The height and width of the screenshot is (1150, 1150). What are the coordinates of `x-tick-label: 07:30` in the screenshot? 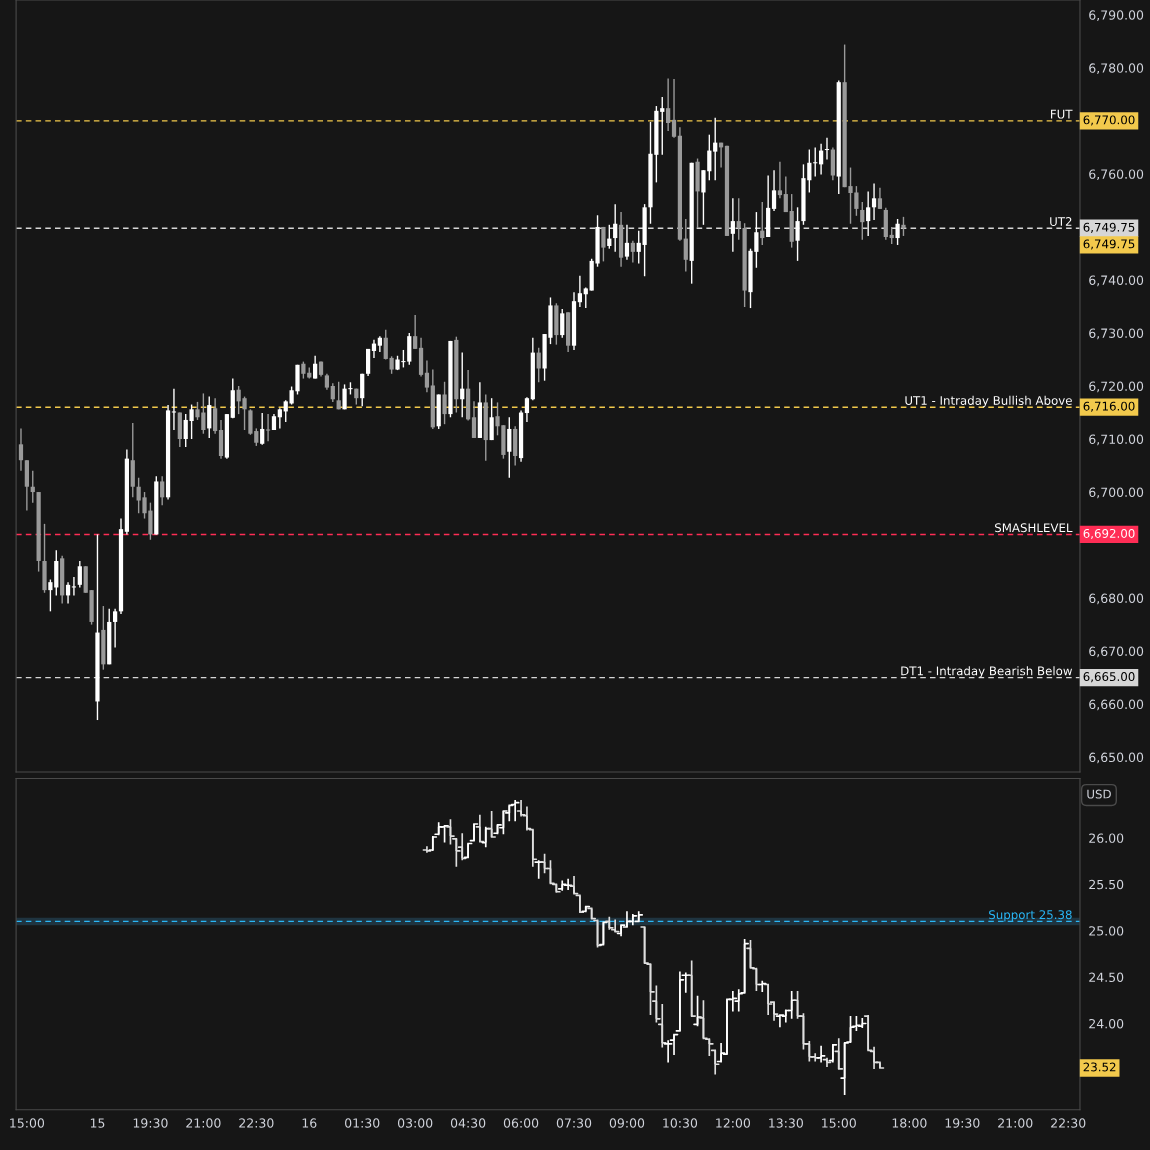 It's located at (574, 1123).